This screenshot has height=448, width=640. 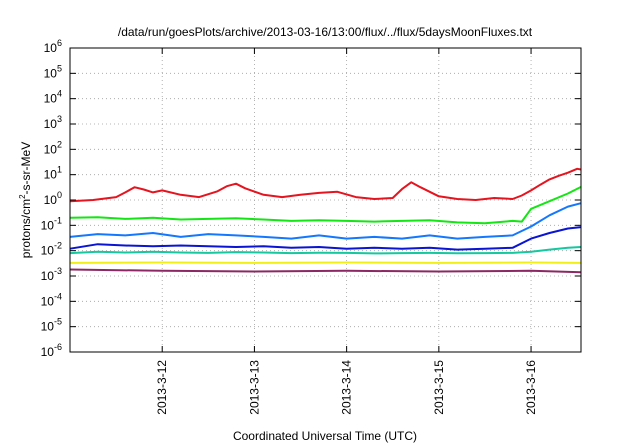 What do you see at coordinates (347, 387) in the screenshot?
I see `x-tick-label: 2013-3-14` at bounding box center [347, 387].